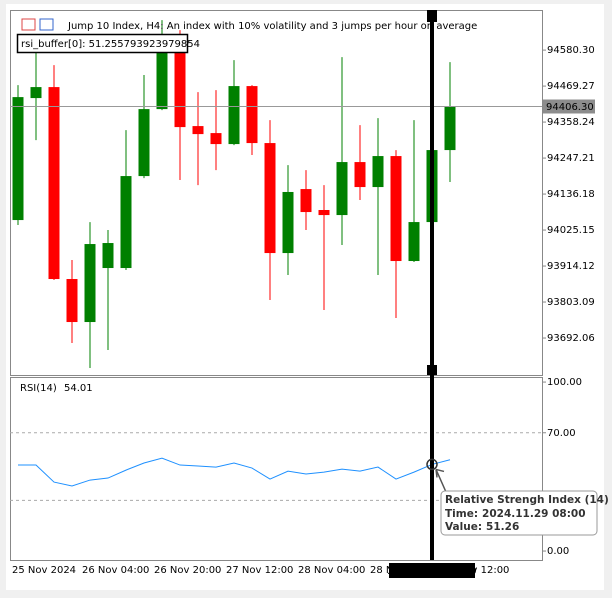  What do you see at coordinates (44, 570) in the screenshot?
I see `x-tick-label: 25 Nov 2024` at bounding box center [44, 570].